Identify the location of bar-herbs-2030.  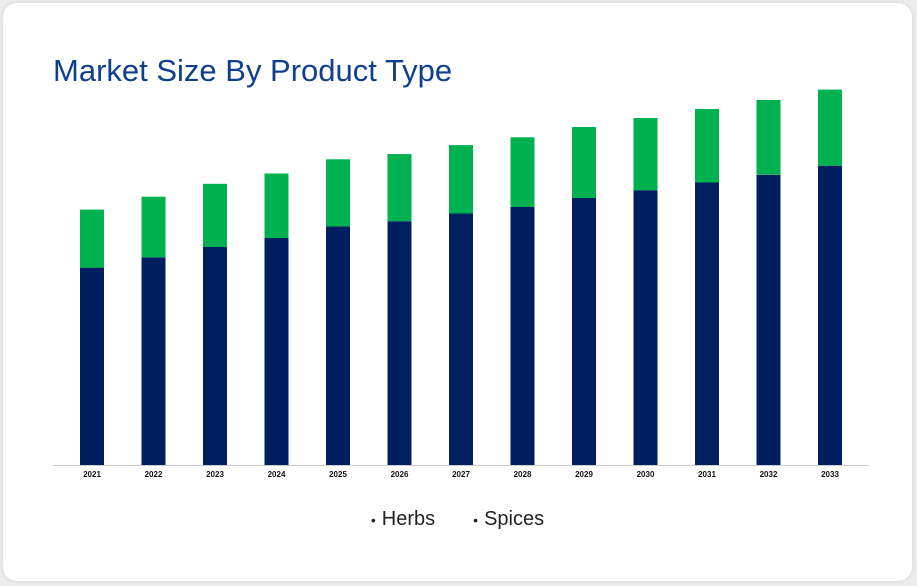
(645, 327).